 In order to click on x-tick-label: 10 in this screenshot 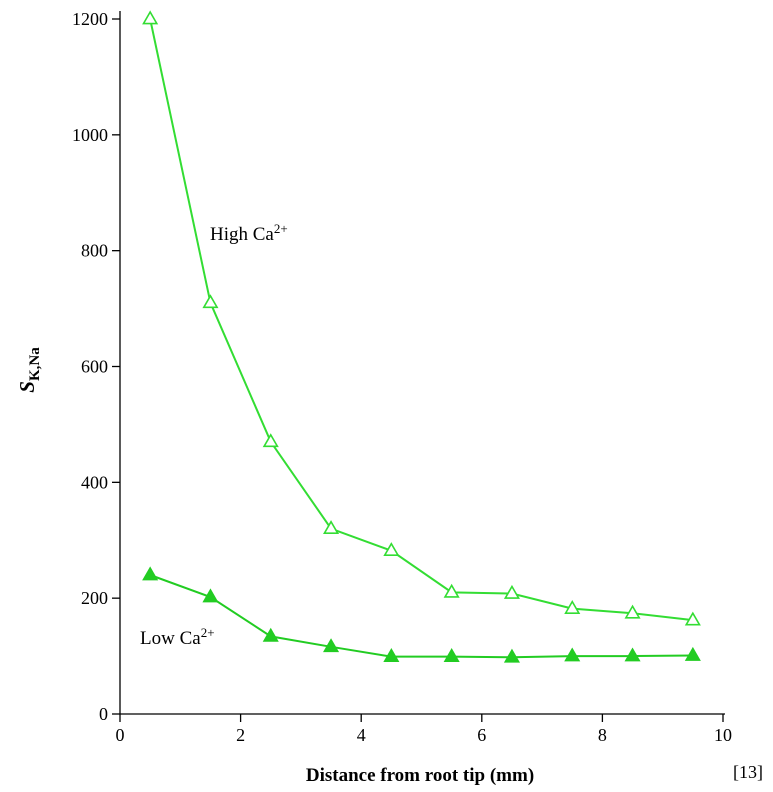, I will do `click(723, 735)`.